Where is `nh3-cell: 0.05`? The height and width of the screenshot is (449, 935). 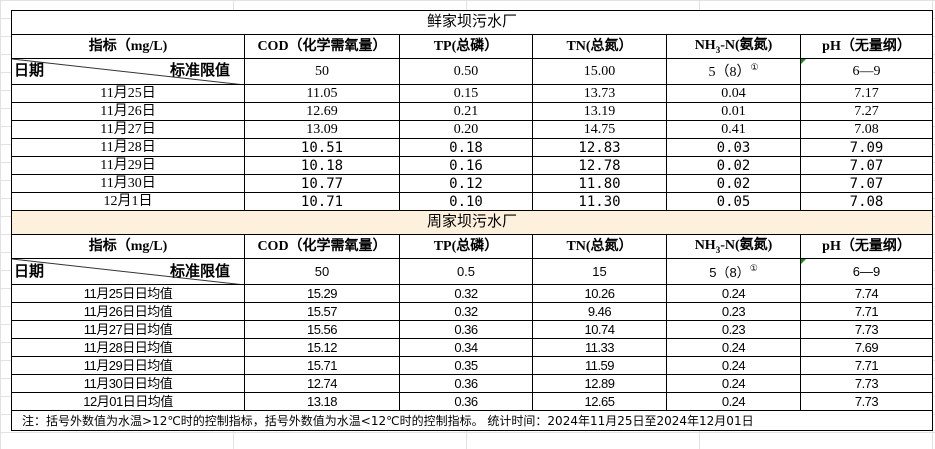 nh3-cell: 0.05 is located at coordinates (733, 201).